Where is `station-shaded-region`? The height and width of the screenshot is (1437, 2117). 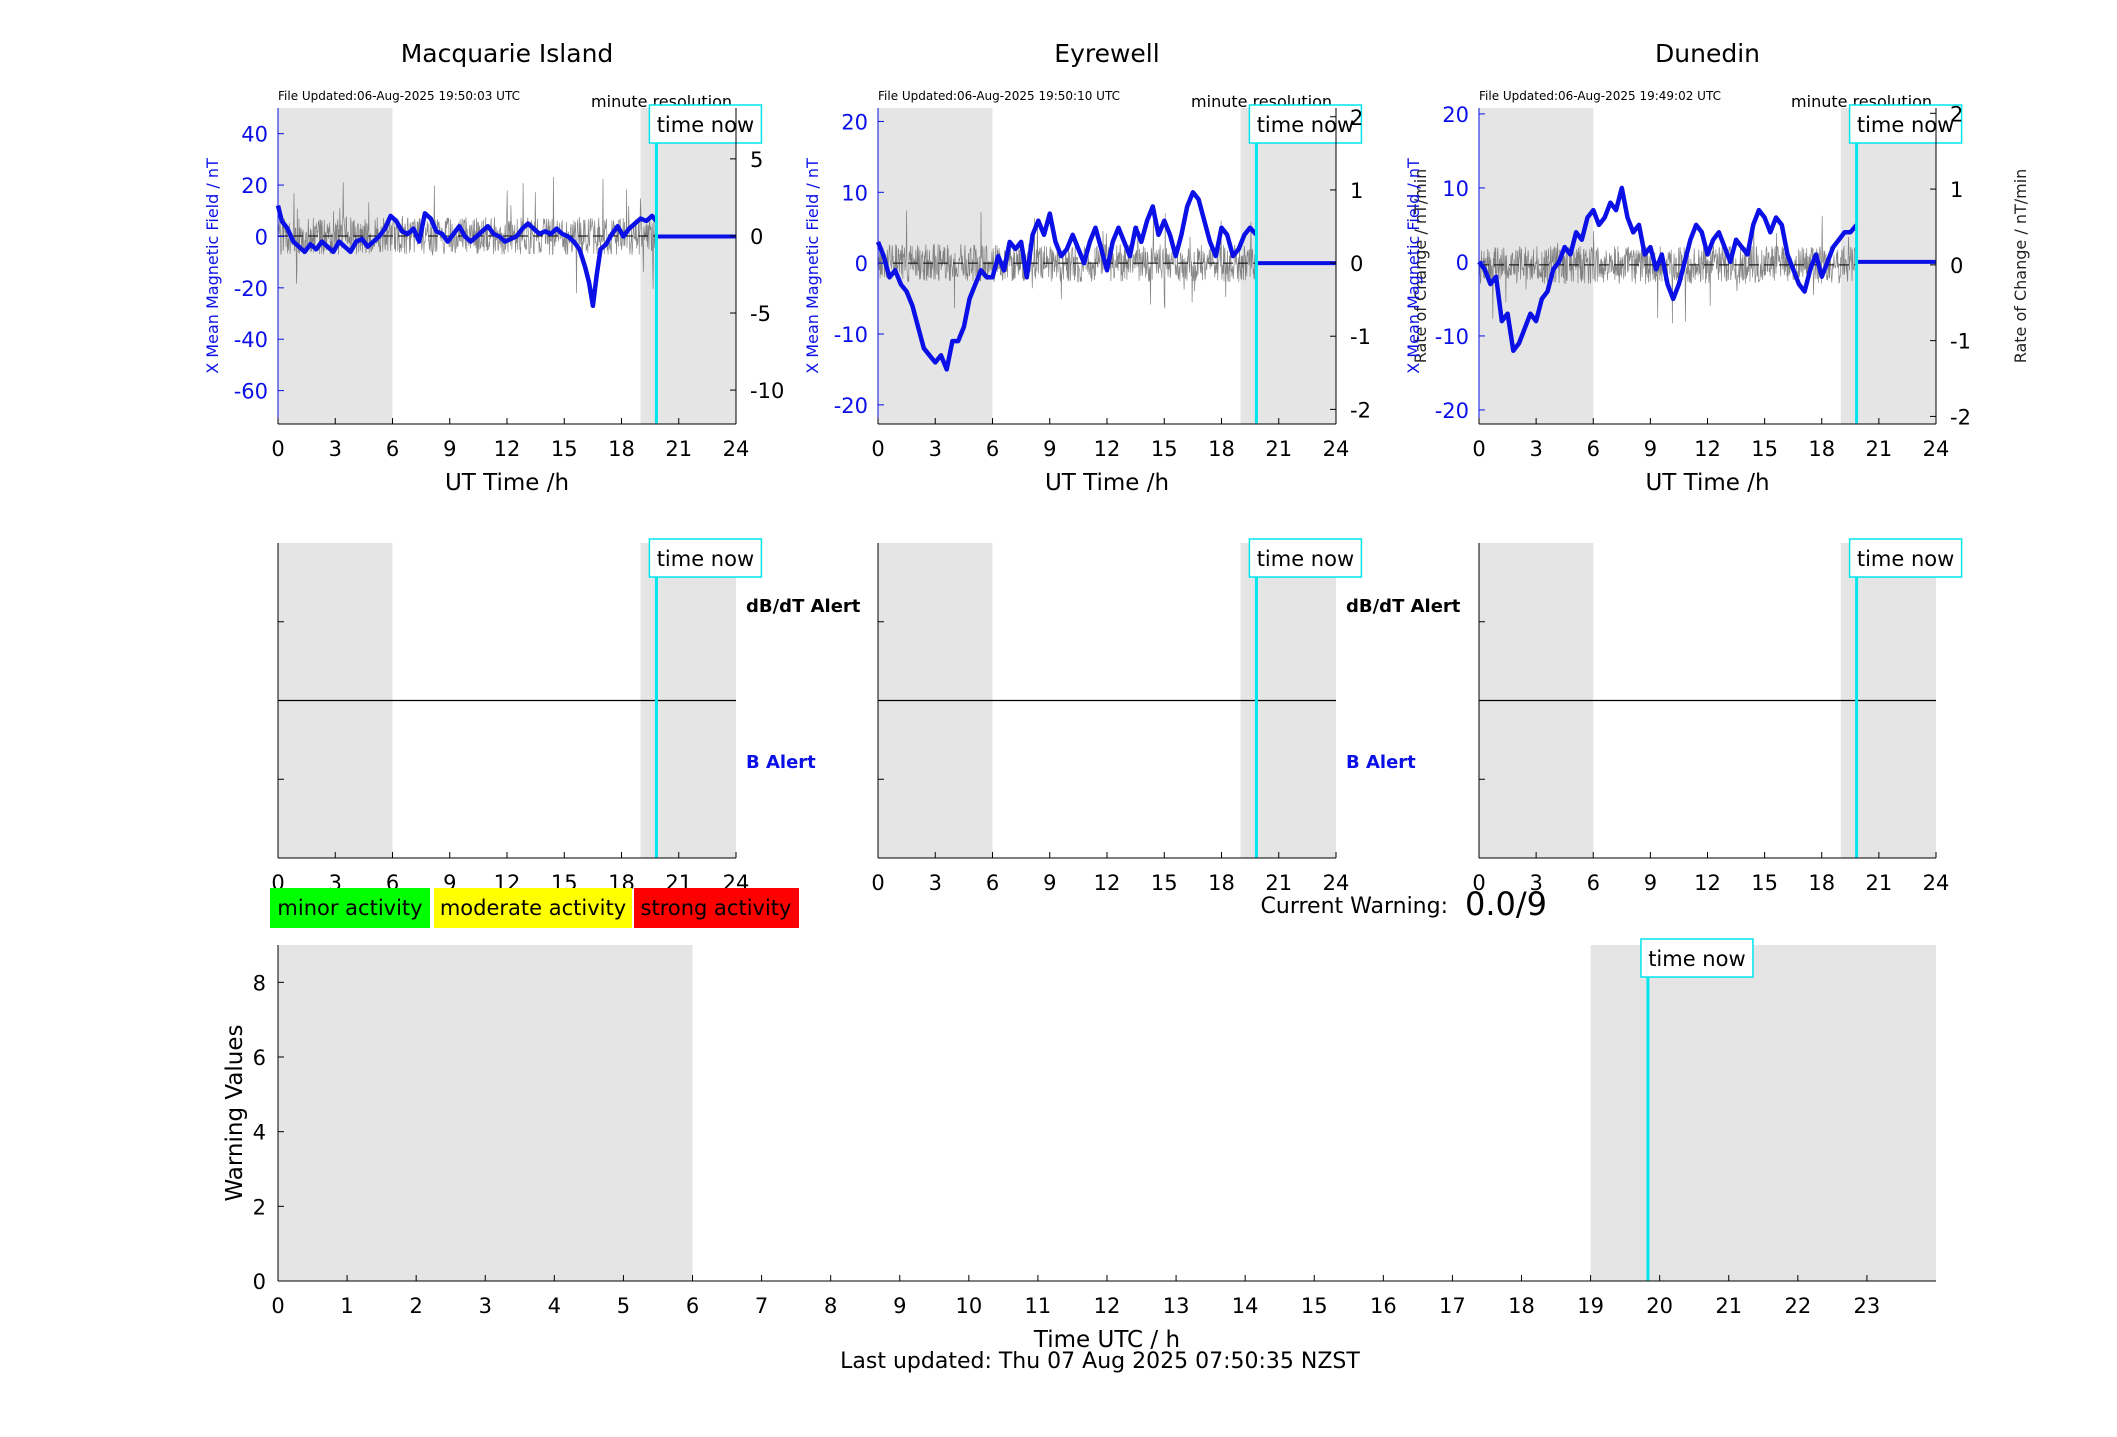 station-shaded-region is located at coordinates (688, 266).